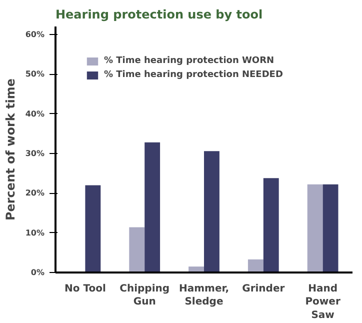 The height and width of the screenshot is (323, 362). Describe the element at coordinates (35, 74) in the screenshot. I see `y-tick-label: 50%` at that location.